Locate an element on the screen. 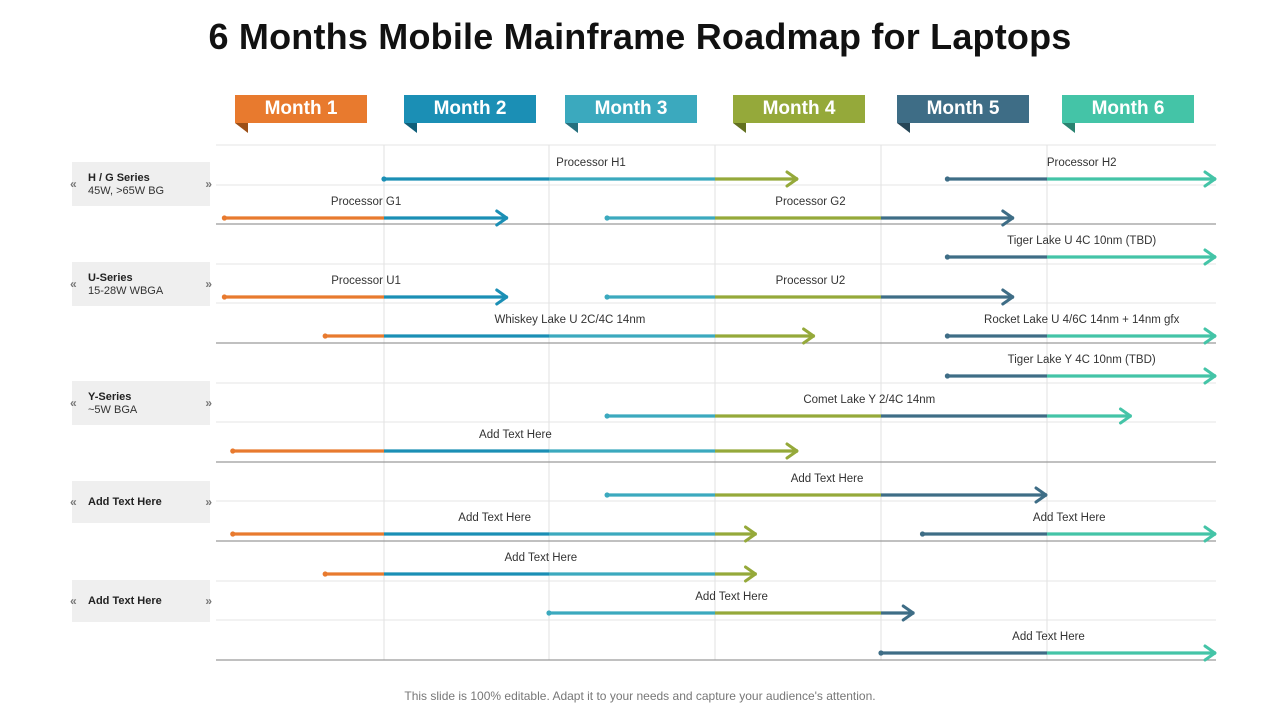  bar-label: Processor G1 is located at coordinates (366, 202).